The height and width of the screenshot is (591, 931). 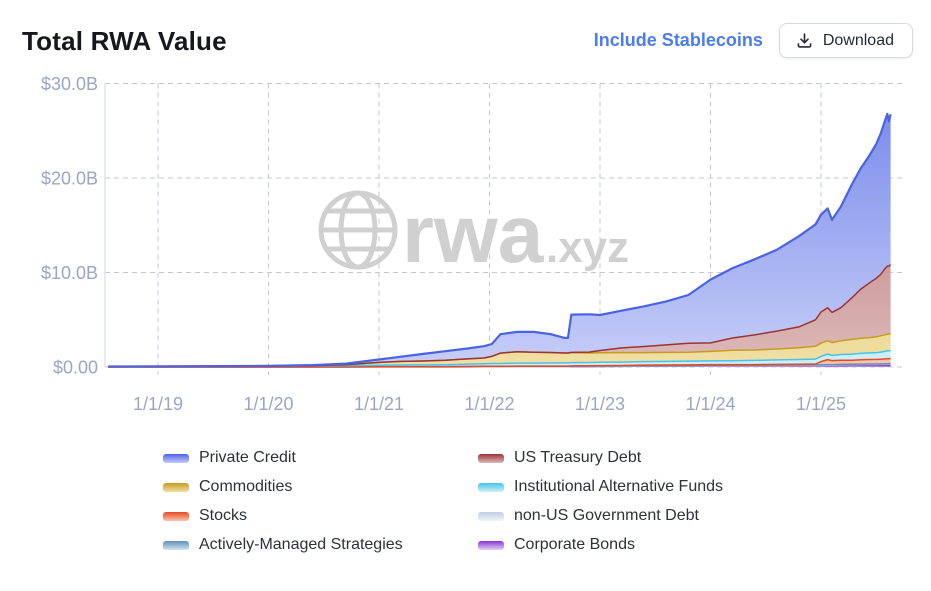 I want to click on line-Institutional Alternative Funds, so click(x=499, y=358).